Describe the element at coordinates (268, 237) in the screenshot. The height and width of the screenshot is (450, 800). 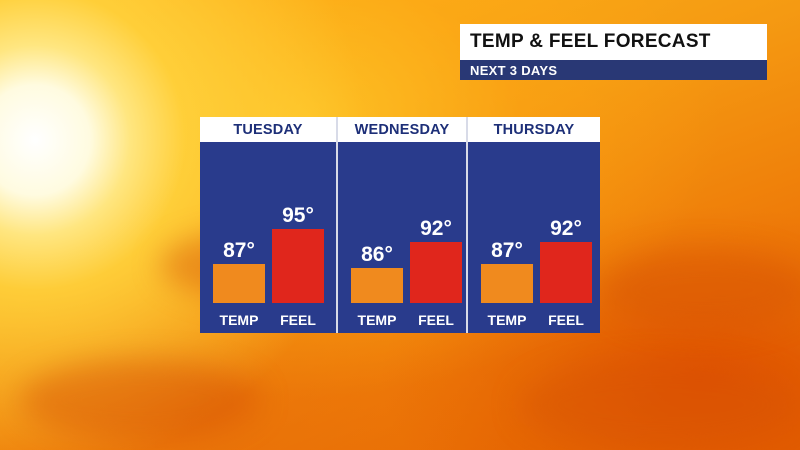
I see `day-bars: 87° TEMP 95° FEEL` at that location.